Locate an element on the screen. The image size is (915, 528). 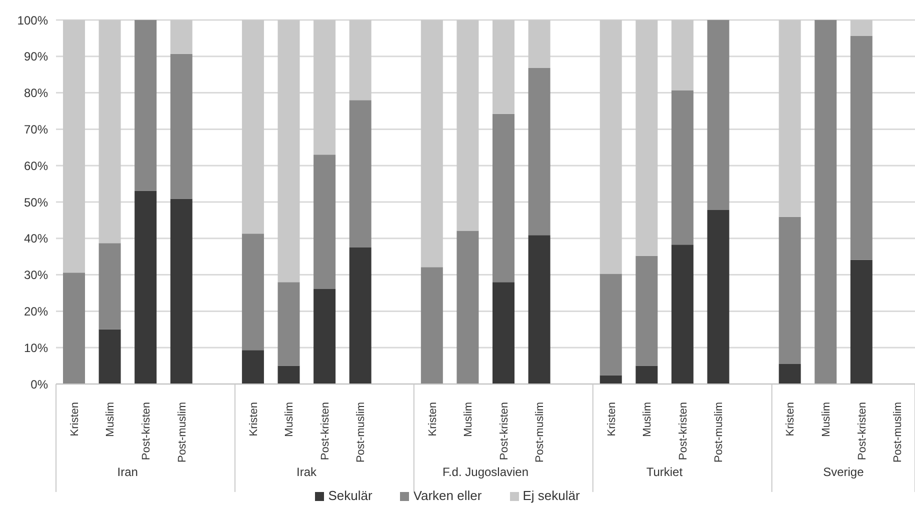
text: Sverige is located at coordinates (843, 472).